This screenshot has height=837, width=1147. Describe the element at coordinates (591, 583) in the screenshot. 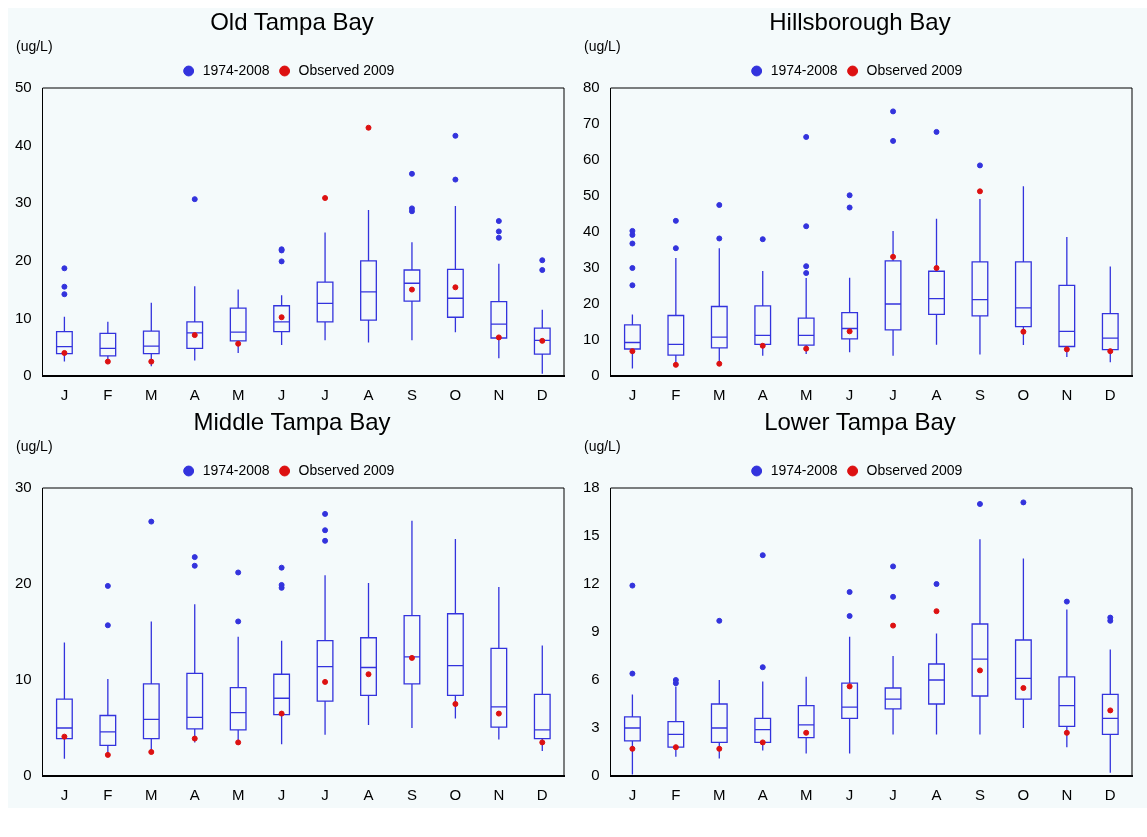

I see `y-tick-label: 12` at that location.